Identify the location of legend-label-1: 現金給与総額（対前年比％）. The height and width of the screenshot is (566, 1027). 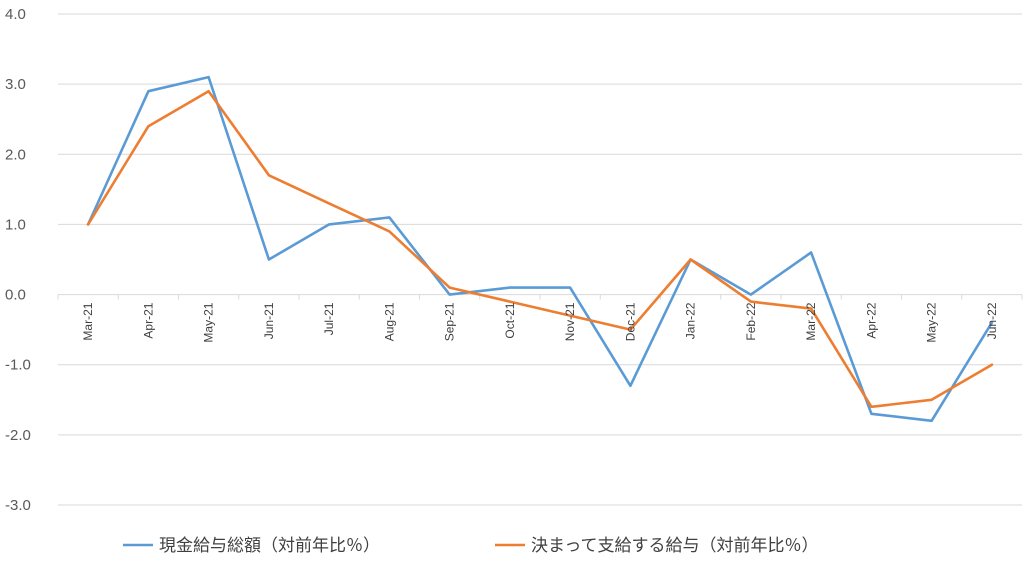
(269, 546).